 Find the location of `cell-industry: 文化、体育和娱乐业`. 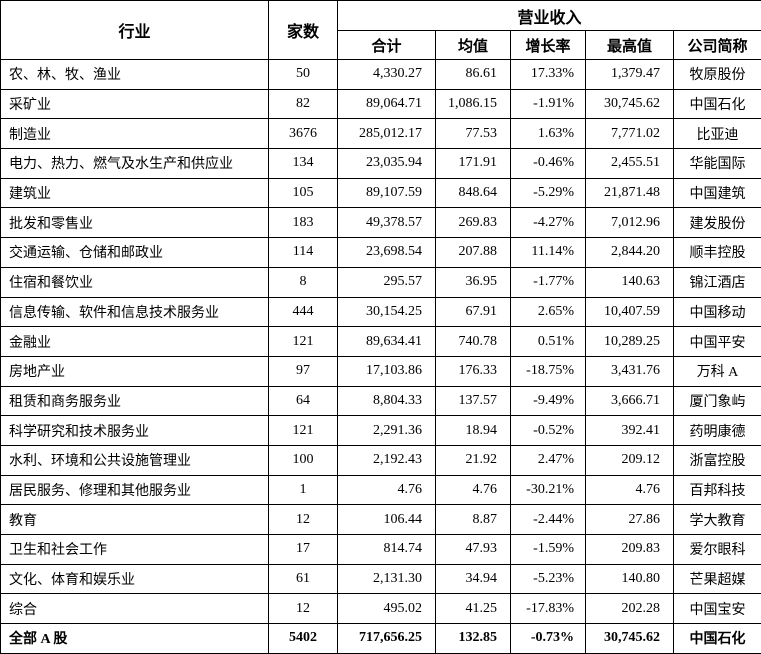

cell-industry: 文化、体育和娱乐业 is located at coordinates (135, 579).